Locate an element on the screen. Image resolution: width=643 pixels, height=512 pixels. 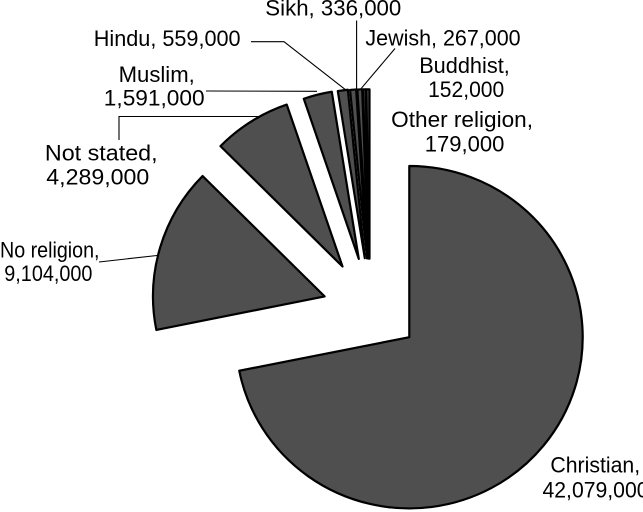
svg-text: 4,289,000 is located at coordinates (97, 176).